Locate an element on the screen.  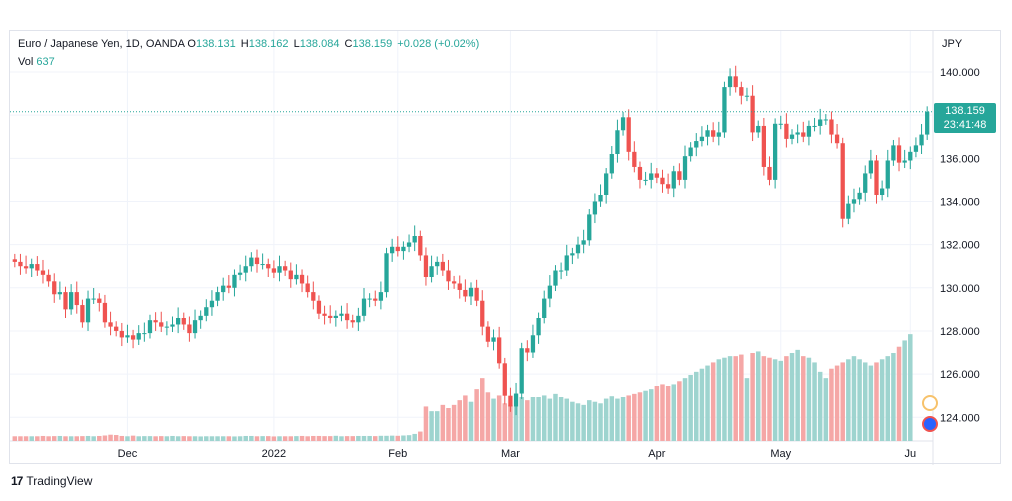
footer-brand: TradingView is located at coordinates (59, 481).